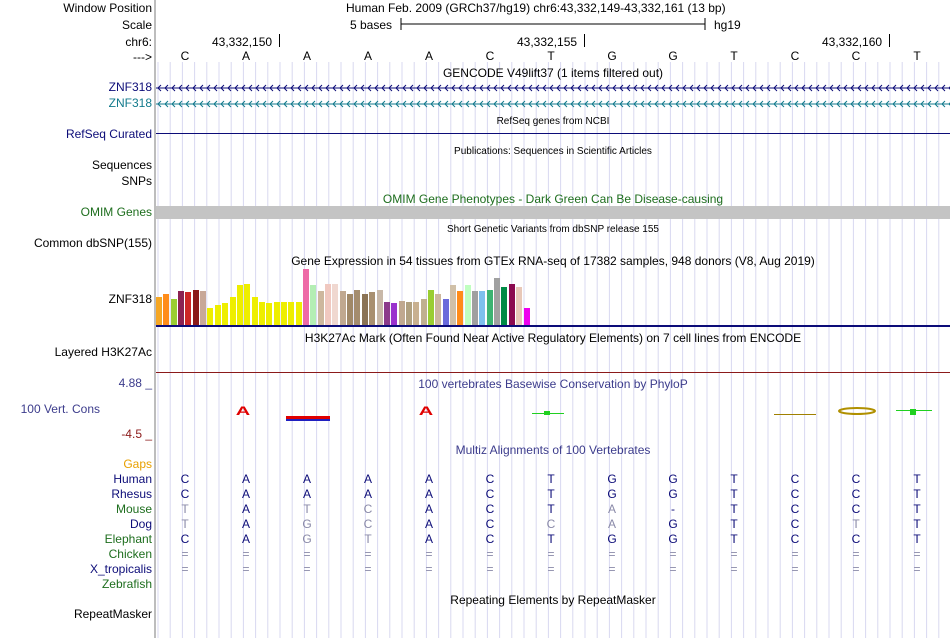 The height and width of the screenshot is (638, 950). Describe the element at coordinates (116, 212) in the screenshot. I see `omim-track-label: OMIM Genes` at that location.